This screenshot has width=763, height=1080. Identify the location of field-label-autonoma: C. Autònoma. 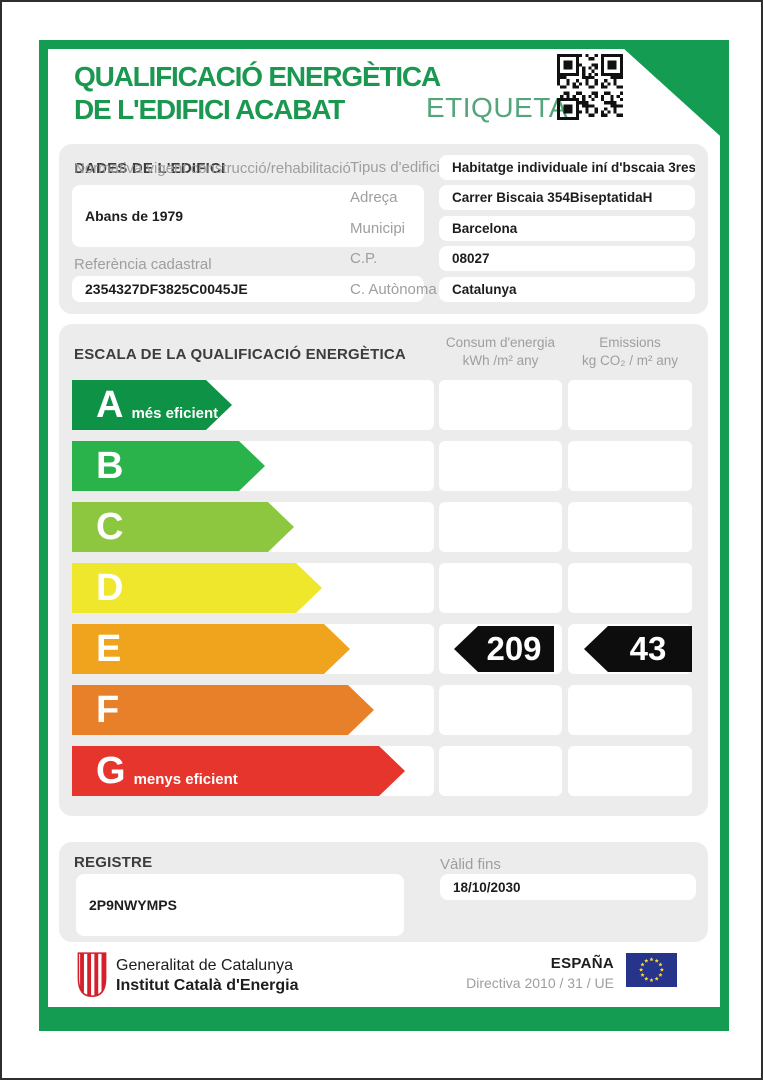
(393, 289).